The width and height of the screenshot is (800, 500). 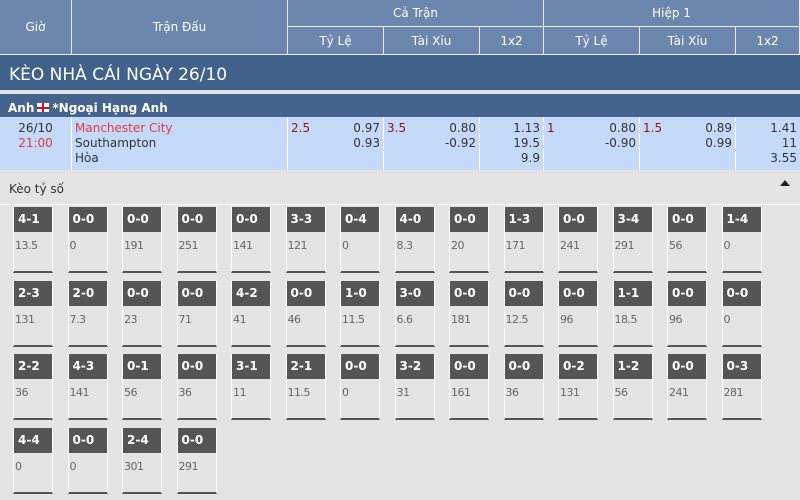 I want to click on score-card: 2-4 301, so click(x=142, y=461).